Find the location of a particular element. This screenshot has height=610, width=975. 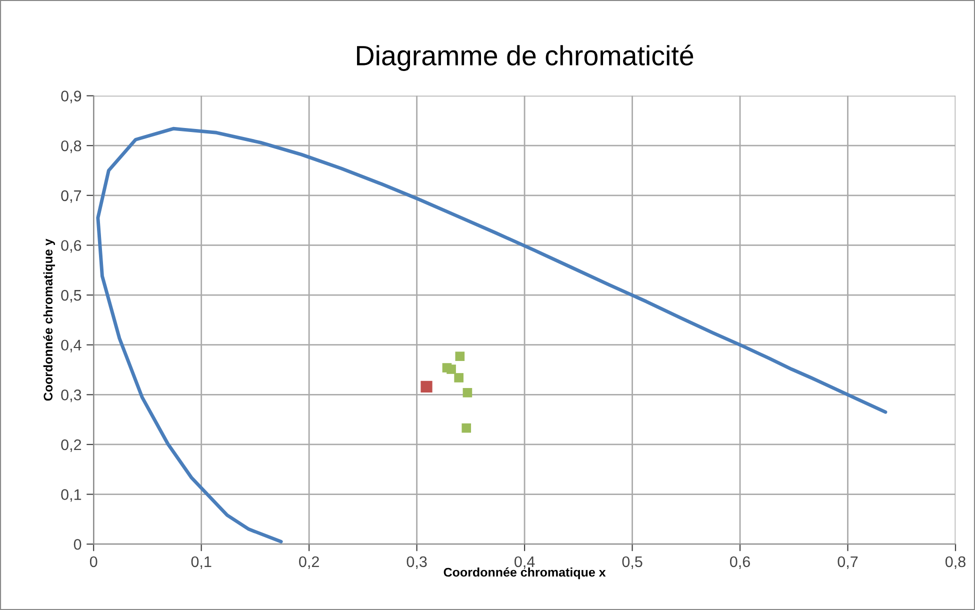

x-tick-label: 0,4 is located at coordinates (524, 562).